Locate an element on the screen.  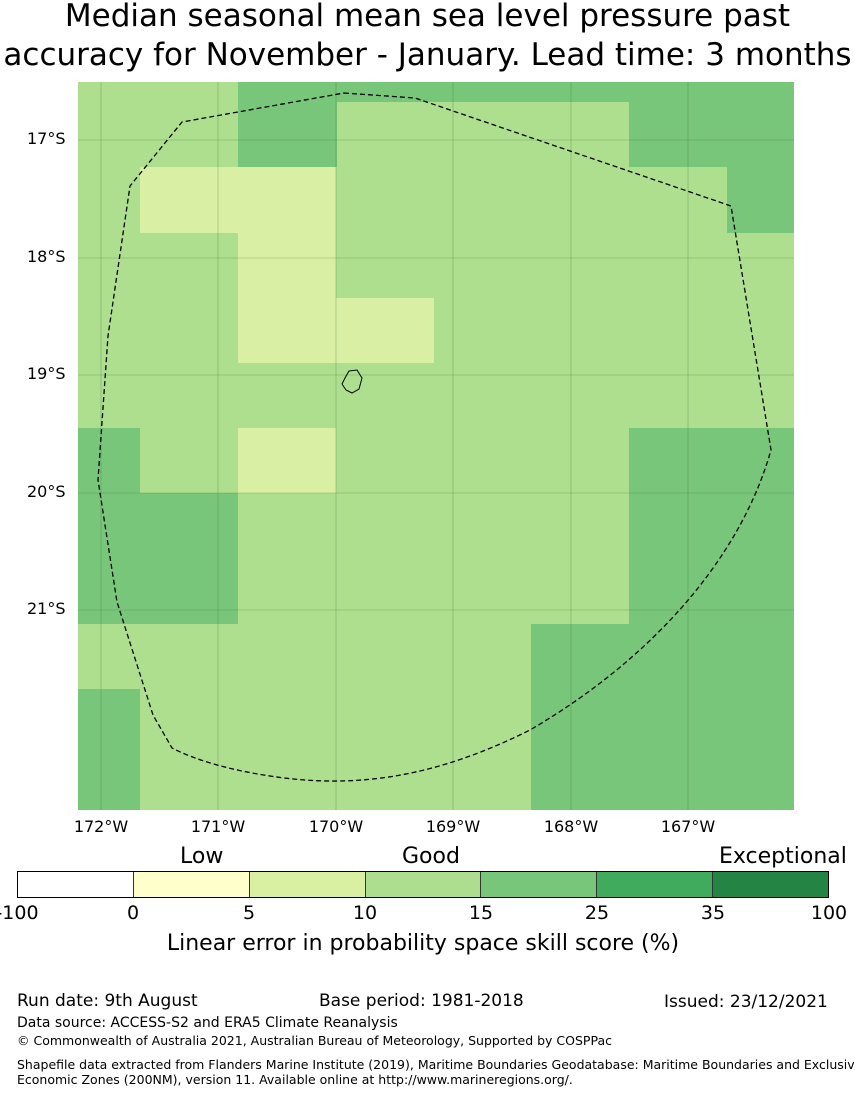
lon-label: 168°W is located at coordinates (571, 826).